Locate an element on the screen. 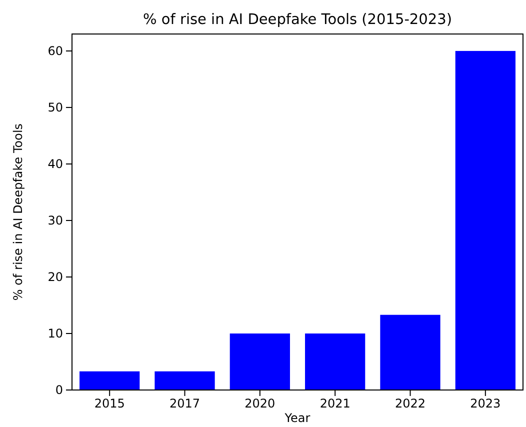 The image size is (526, 427). x-axis-title: Year is located at coordinates (297, 418).